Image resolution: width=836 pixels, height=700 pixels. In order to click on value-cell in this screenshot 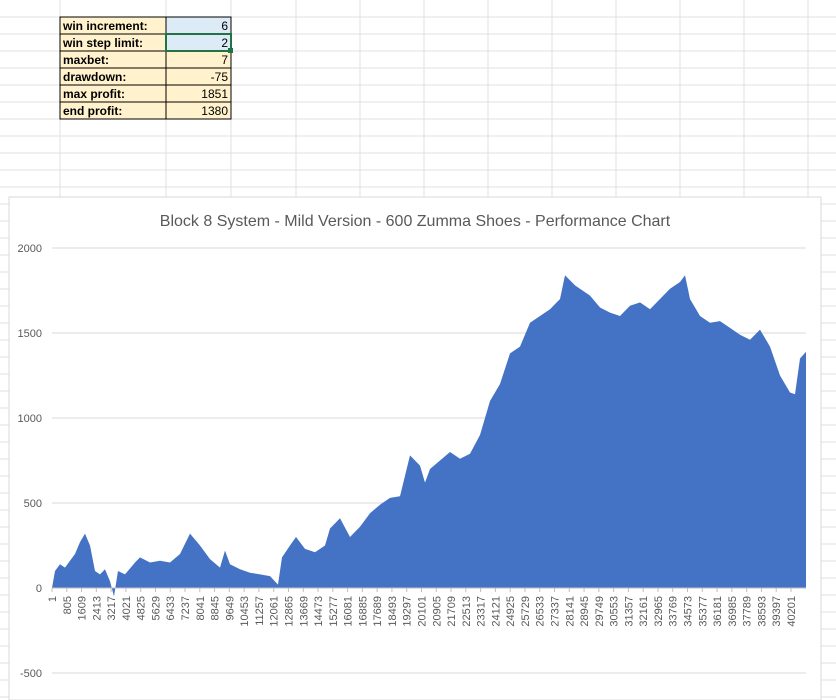, I will do `click(198, 110)`.